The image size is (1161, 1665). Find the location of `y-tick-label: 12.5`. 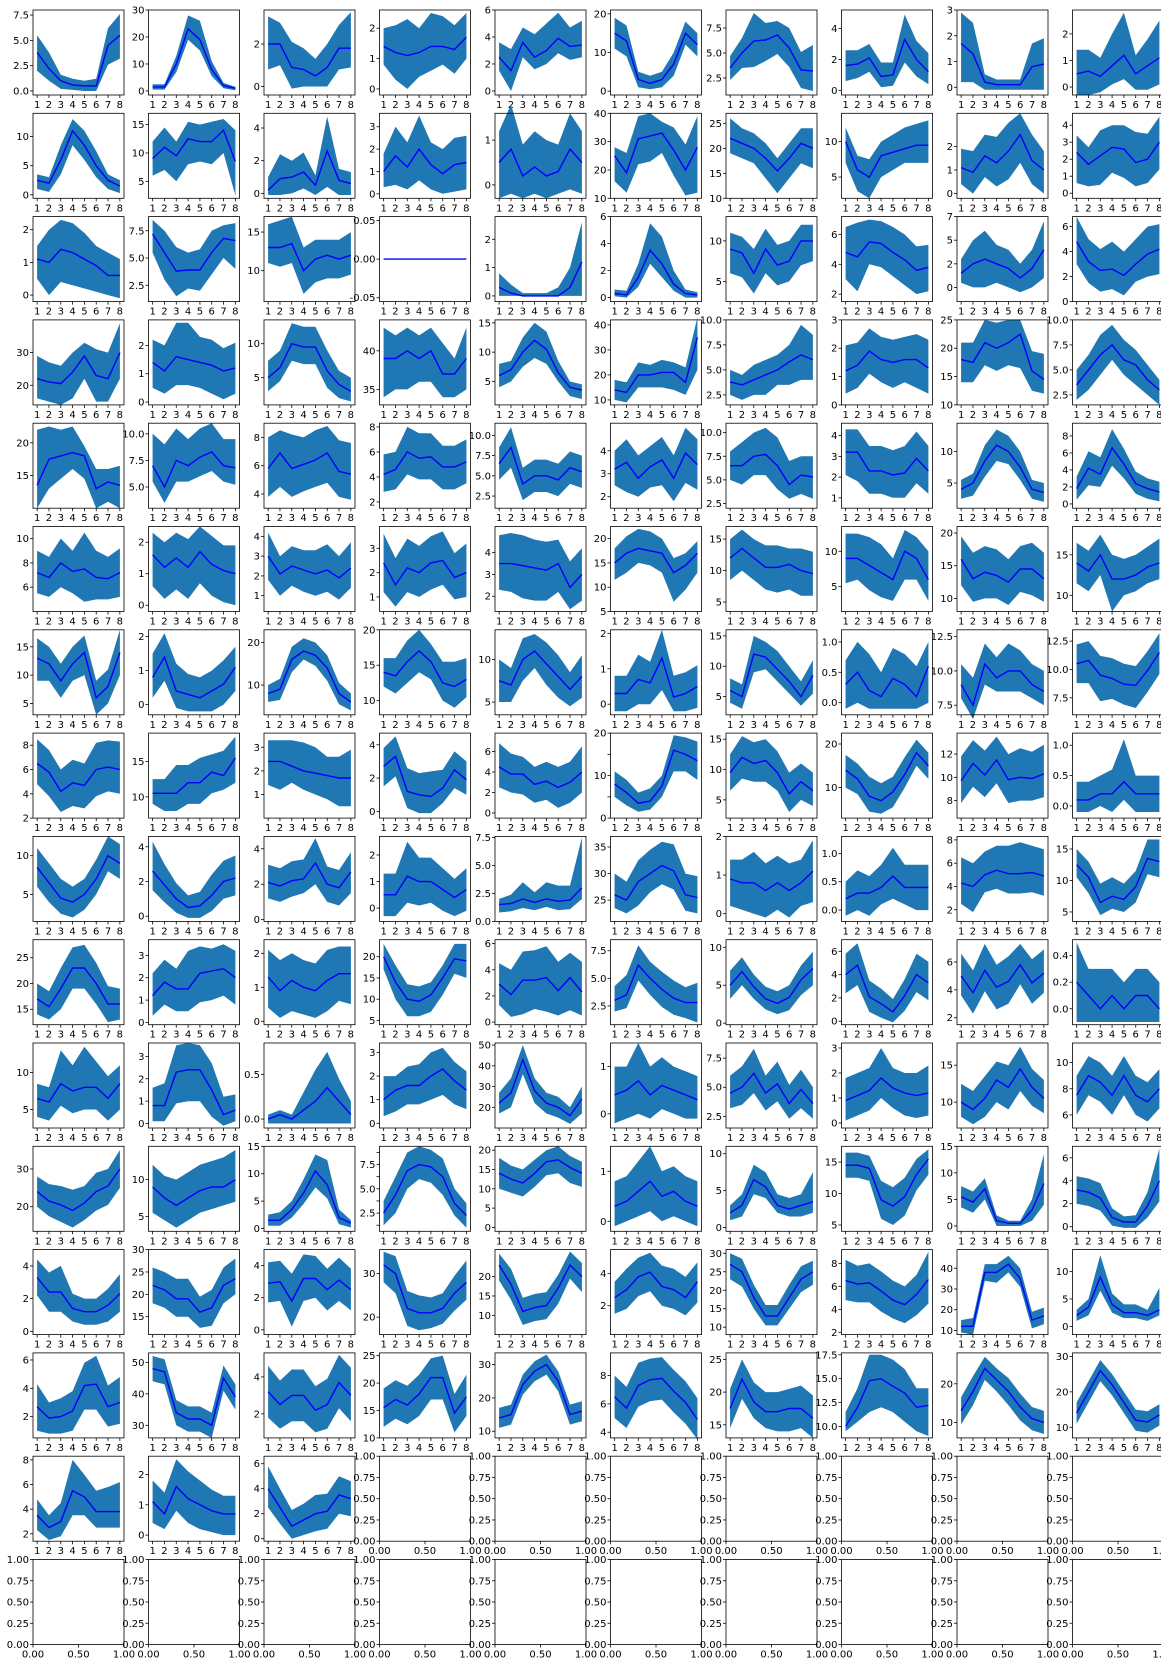

y-tick-label: 12.5 is located at coordinates (942, 637).